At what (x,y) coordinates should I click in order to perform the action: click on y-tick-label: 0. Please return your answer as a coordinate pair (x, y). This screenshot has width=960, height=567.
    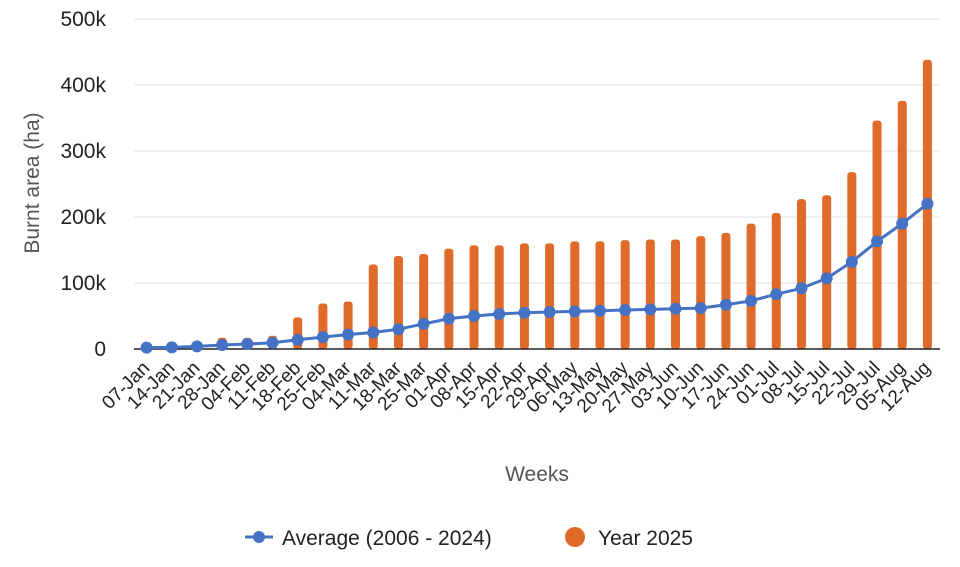
    Looking at the image, I should click on (100, 349).